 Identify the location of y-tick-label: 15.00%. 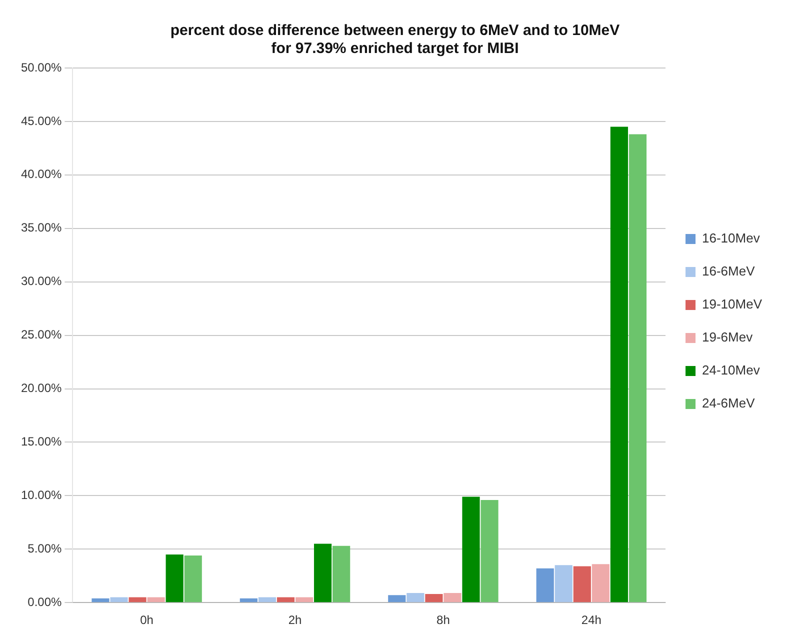
(41, 441).